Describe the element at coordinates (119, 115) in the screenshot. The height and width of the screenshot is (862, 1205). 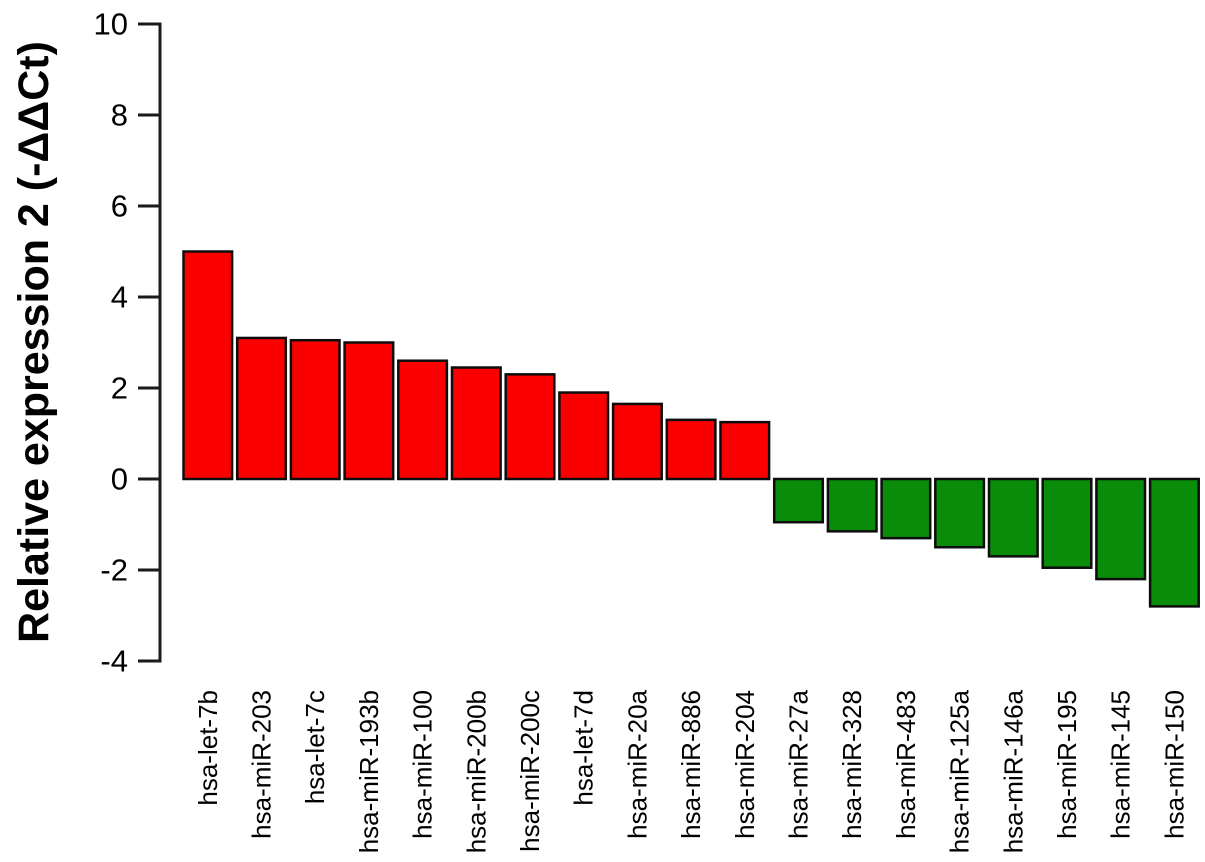
I see `y-tick-label: 8` at that location.